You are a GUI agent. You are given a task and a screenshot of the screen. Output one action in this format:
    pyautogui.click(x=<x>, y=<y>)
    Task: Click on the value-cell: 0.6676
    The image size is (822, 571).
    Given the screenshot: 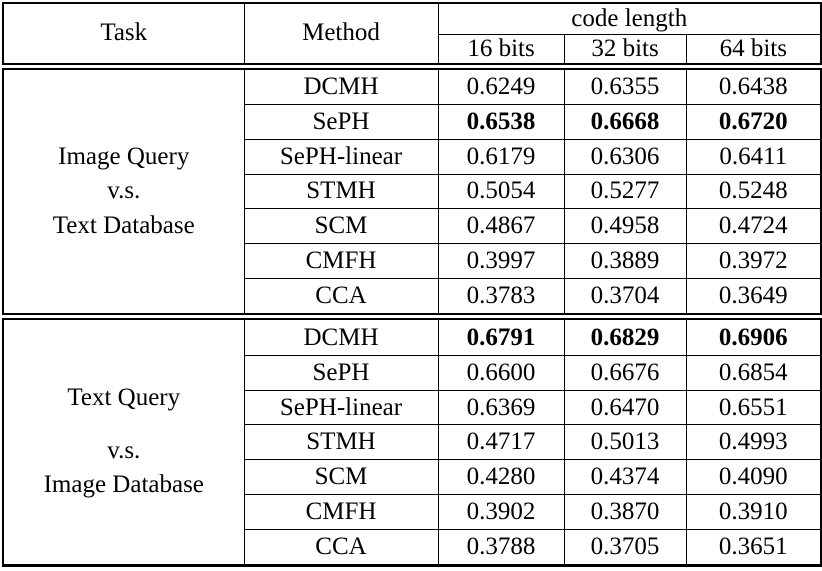 What is the action you would take?
    pyautogui.click(x=625, y=372)
    